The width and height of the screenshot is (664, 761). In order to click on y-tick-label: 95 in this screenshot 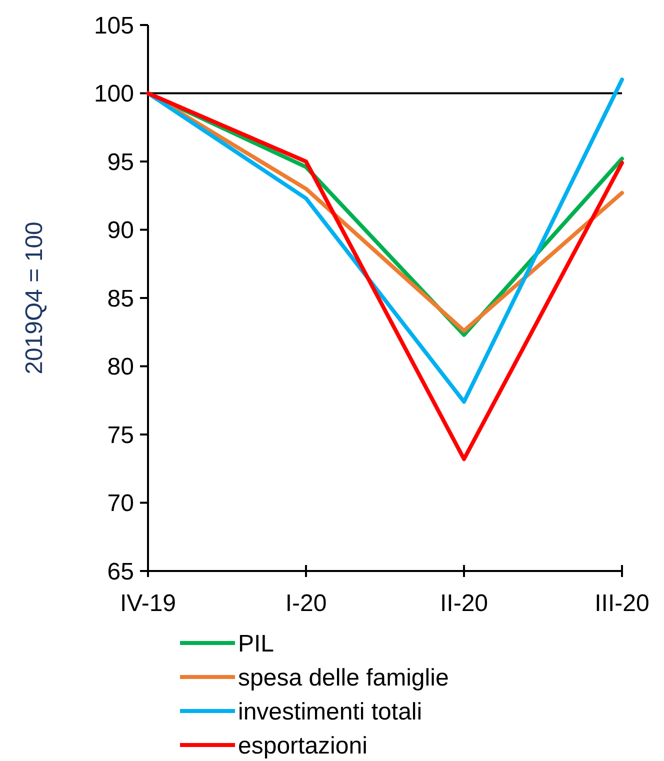, I will do `click(120, 162)`.